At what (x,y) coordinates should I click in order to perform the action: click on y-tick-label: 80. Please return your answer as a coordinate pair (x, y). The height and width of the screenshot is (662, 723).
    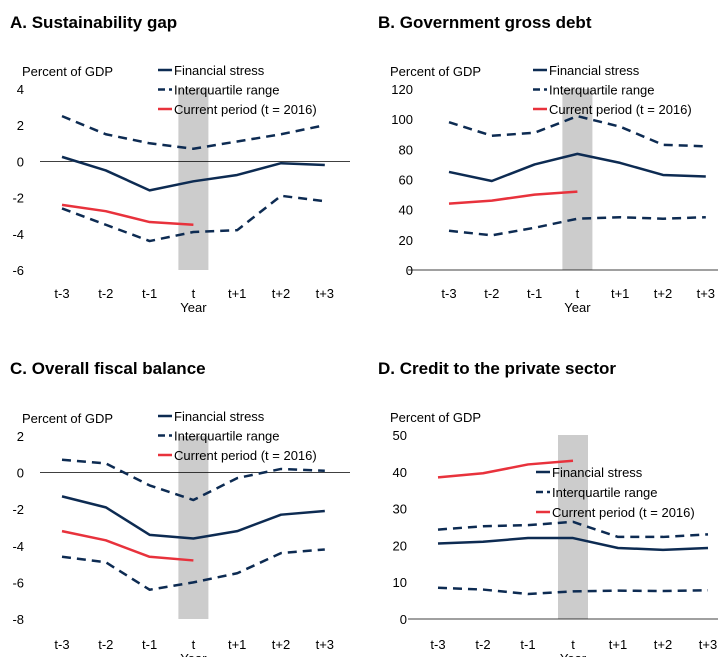
    Looking at the image, I should click on (406, 149).